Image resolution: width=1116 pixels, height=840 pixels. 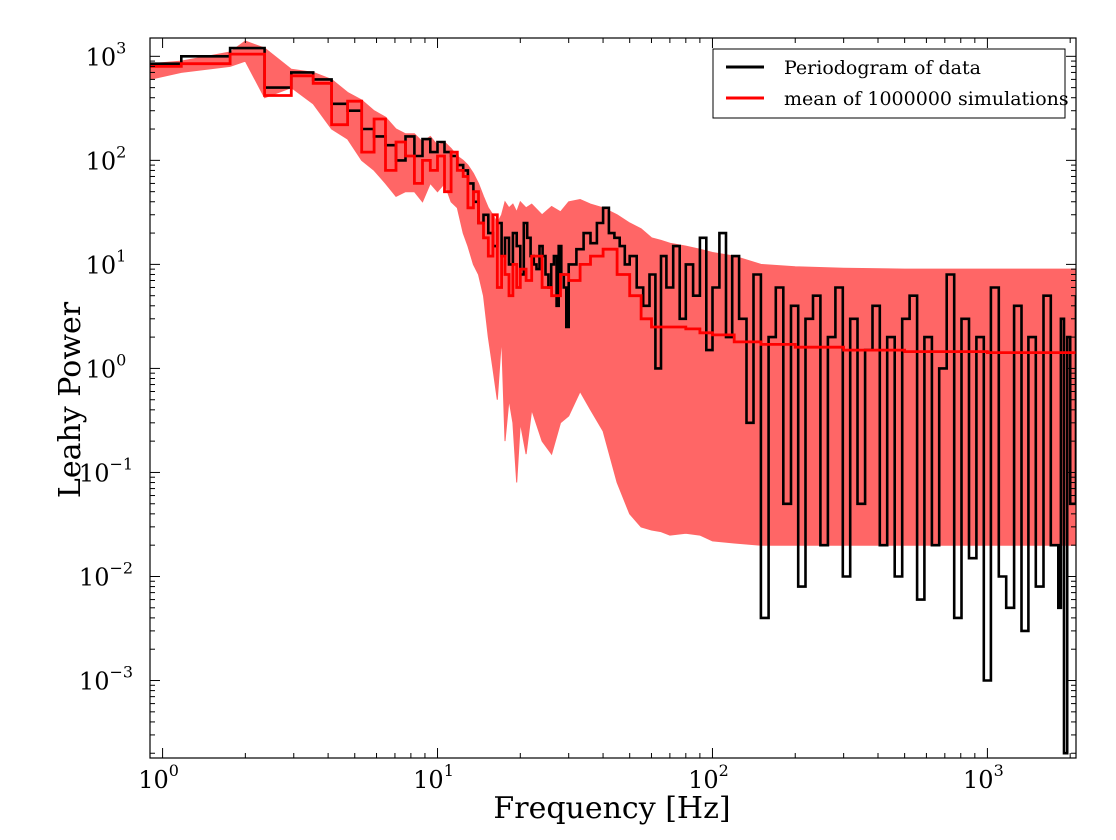 I want to click on x-tick-label: 10², so click(x=708, y=777).